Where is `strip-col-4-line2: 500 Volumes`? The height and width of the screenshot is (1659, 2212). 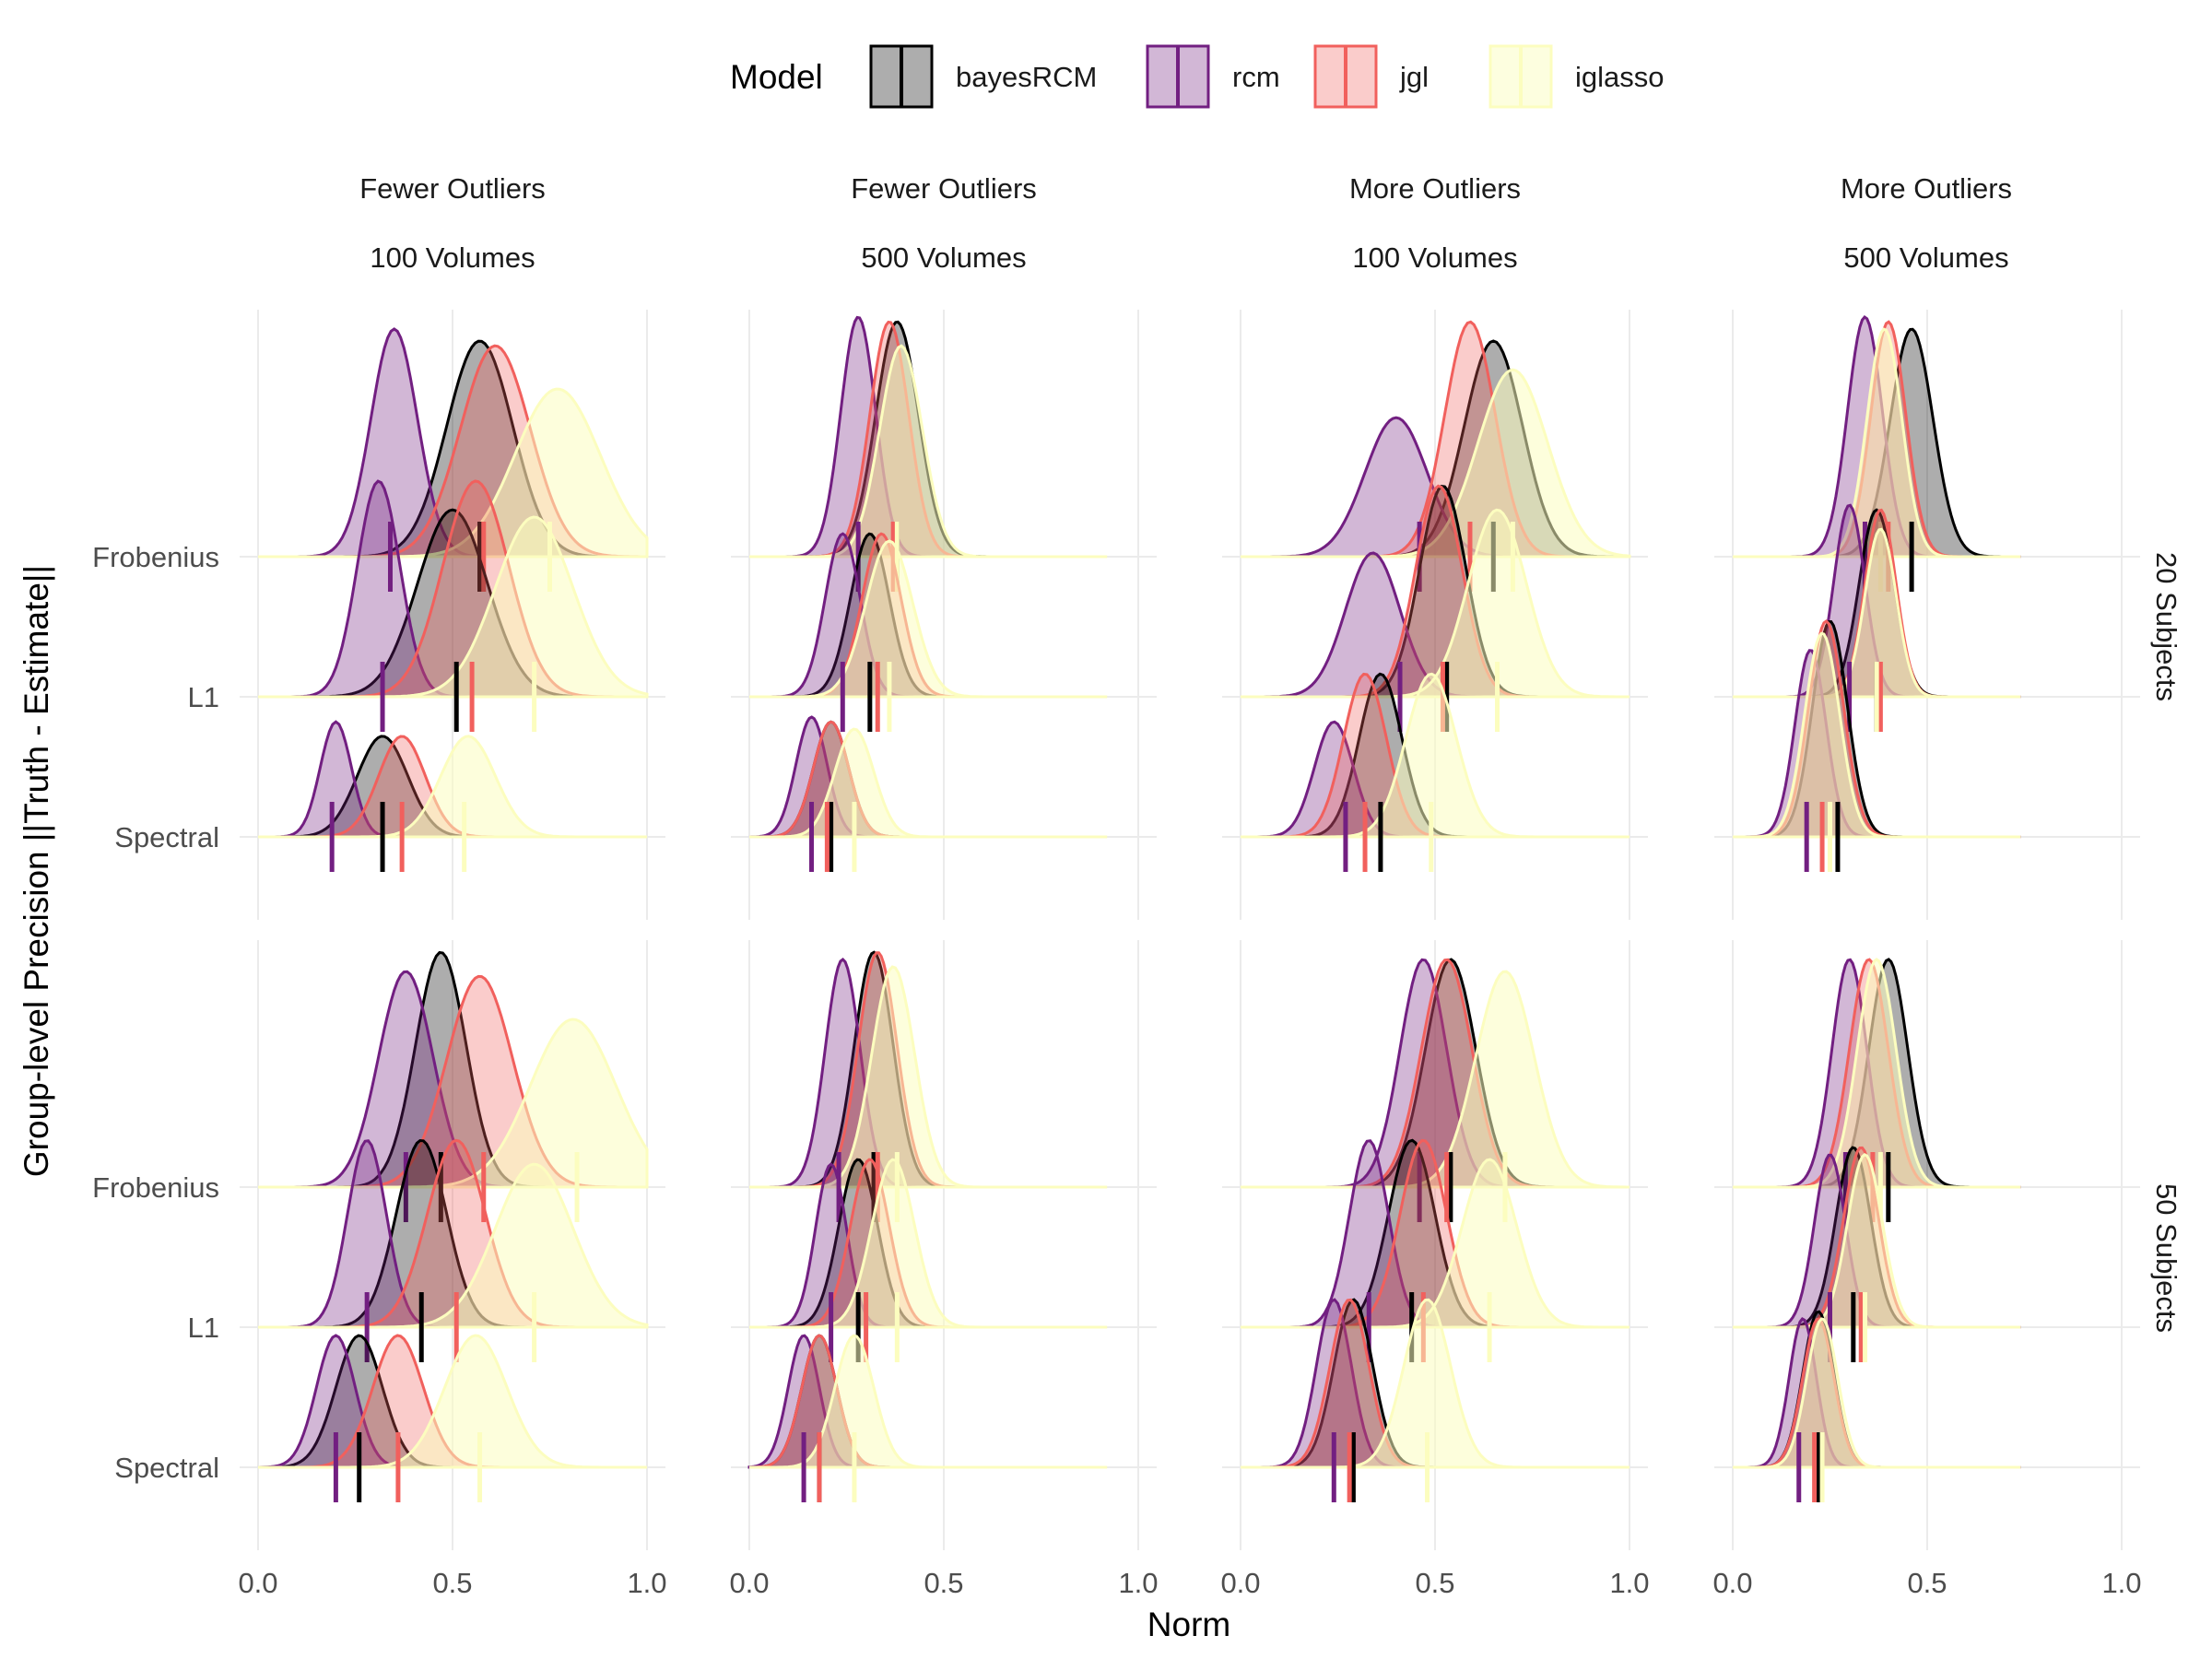 strip-col-4-line2: 500 Volumes is located at coordinates (1925, 257).